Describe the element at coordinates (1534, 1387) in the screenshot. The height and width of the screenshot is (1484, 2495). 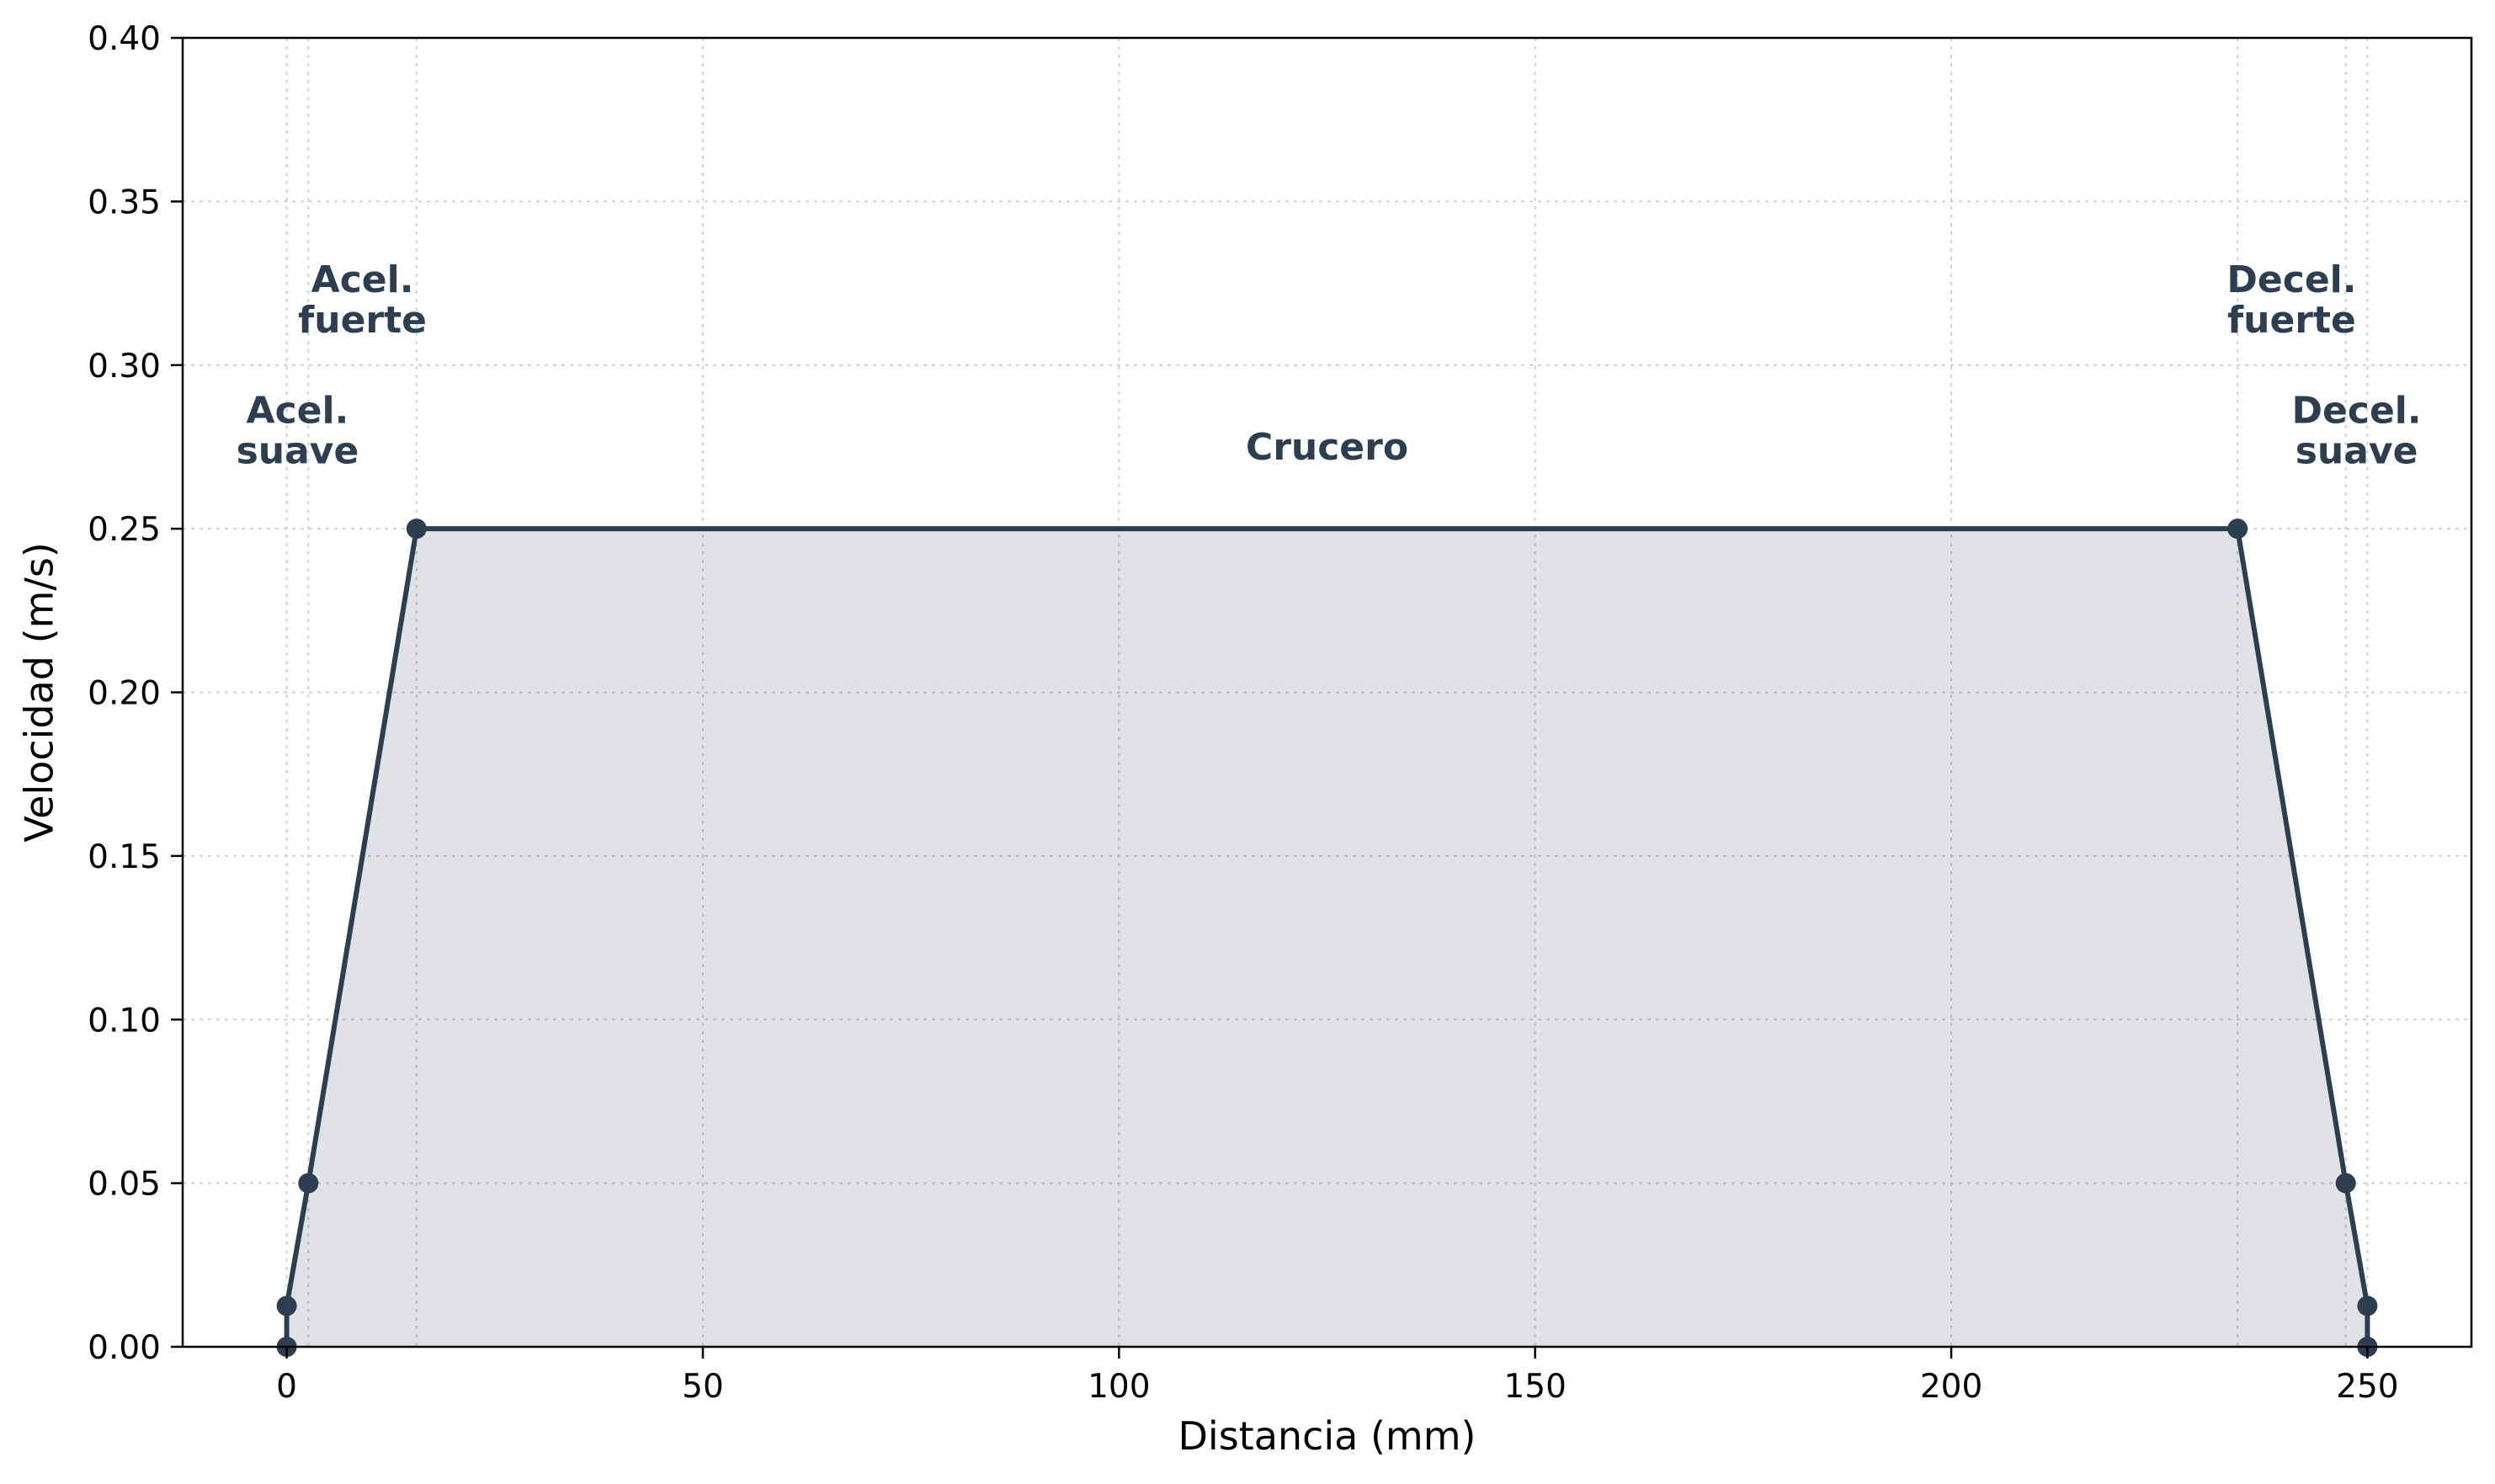
I see `x-tick-label: 150` at that location.